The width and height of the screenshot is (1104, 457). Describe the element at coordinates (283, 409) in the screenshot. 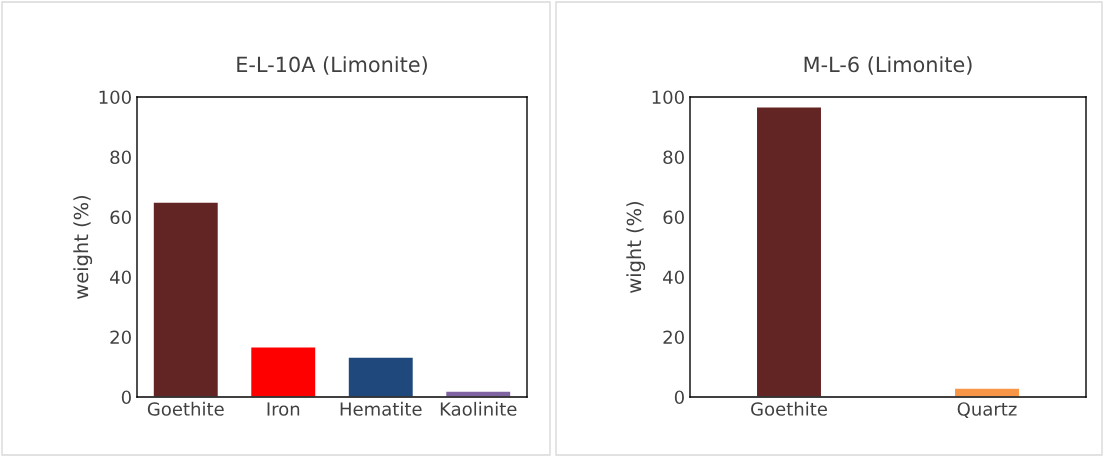

I see `x-tick-label: Iron` at that location.